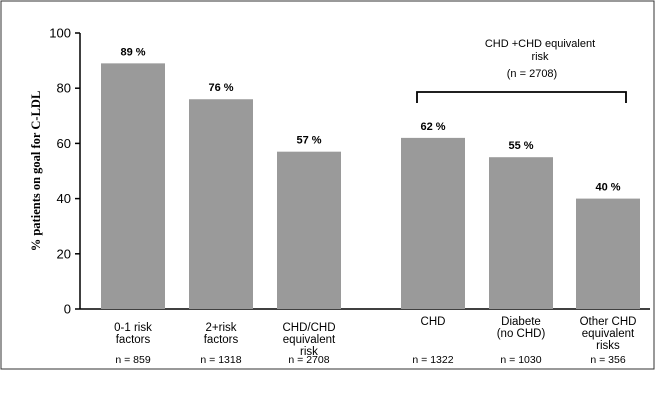 This screenshot has height=402, width=656. What do you see at coordinates (132, 52) in the screenshot?
I see `bar-value-label: 89 %` at bounding box center [132, 52].